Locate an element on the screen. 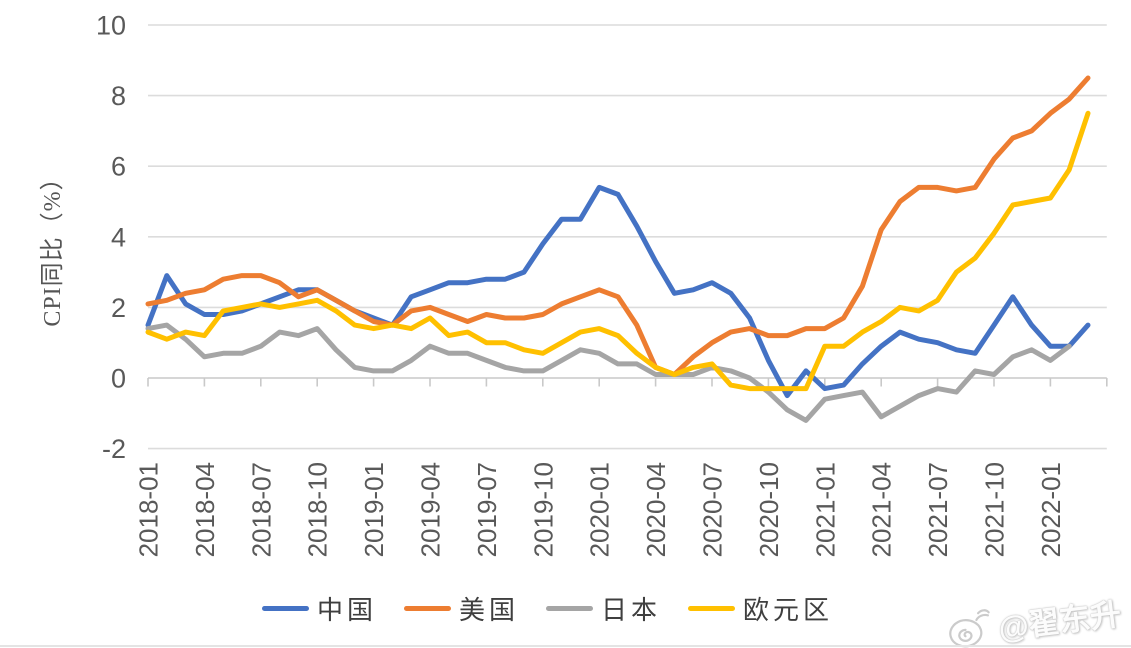 This screenshot has width=1131, height=648. x-tick-label: 2018-04 is located at coordinates (205, 509).